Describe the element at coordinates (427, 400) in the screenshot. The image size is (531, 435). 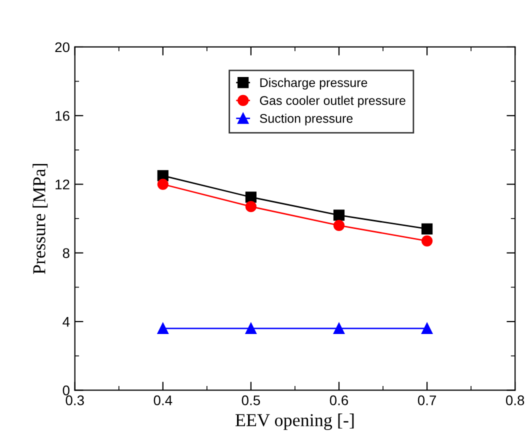
I see `x-tick-label: 0.7` at that location.